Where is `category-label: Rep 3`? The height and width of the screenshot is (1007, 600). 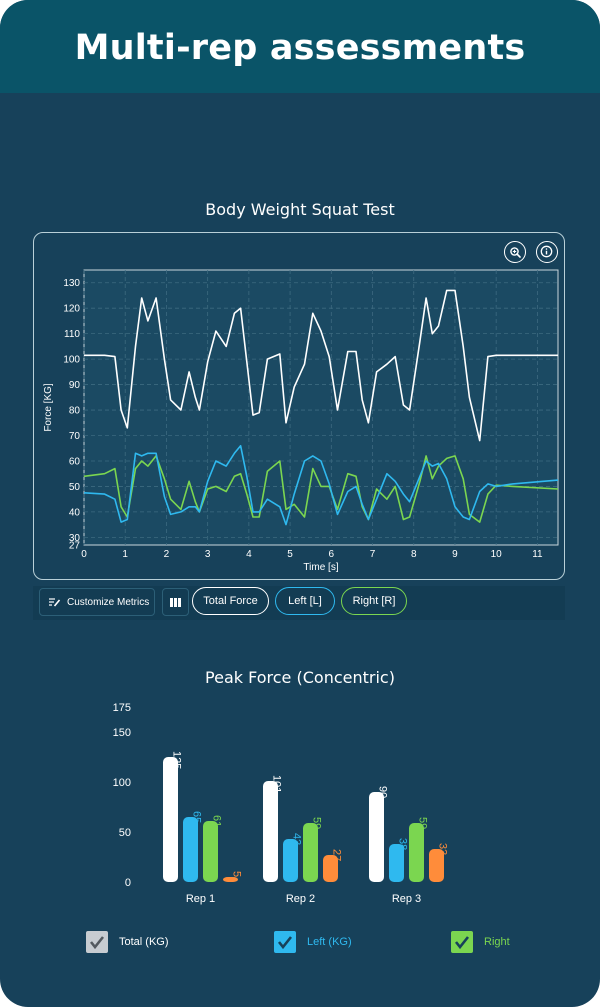
category-label: Rep 3 is located at coordinates (406, 899).